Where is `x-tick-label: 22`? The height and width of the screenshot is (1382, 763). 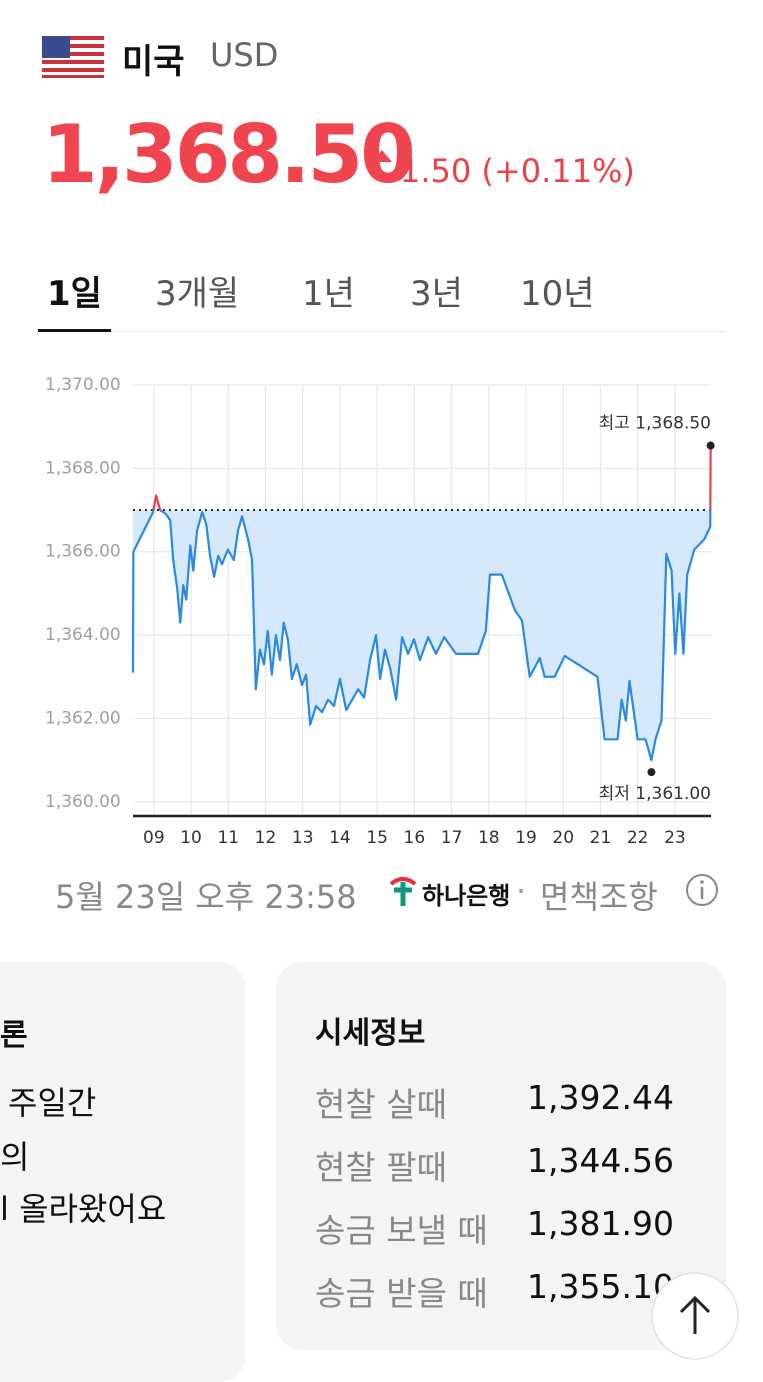
x-tick-label: 22 is located at coordinates (638, 838).